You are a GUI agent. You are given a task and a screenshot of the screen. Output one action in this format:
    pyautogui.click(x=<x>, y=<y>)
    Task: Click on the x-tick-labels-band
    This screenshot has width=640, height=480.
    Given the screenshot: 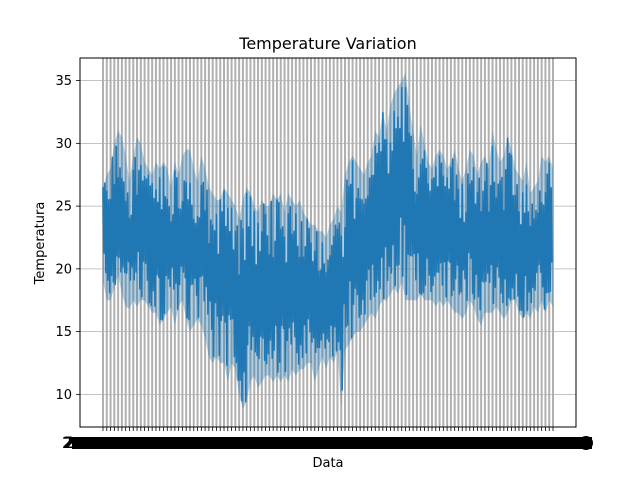 What is the action you would take?
    pyautogui.click(x=332, y=443)
    